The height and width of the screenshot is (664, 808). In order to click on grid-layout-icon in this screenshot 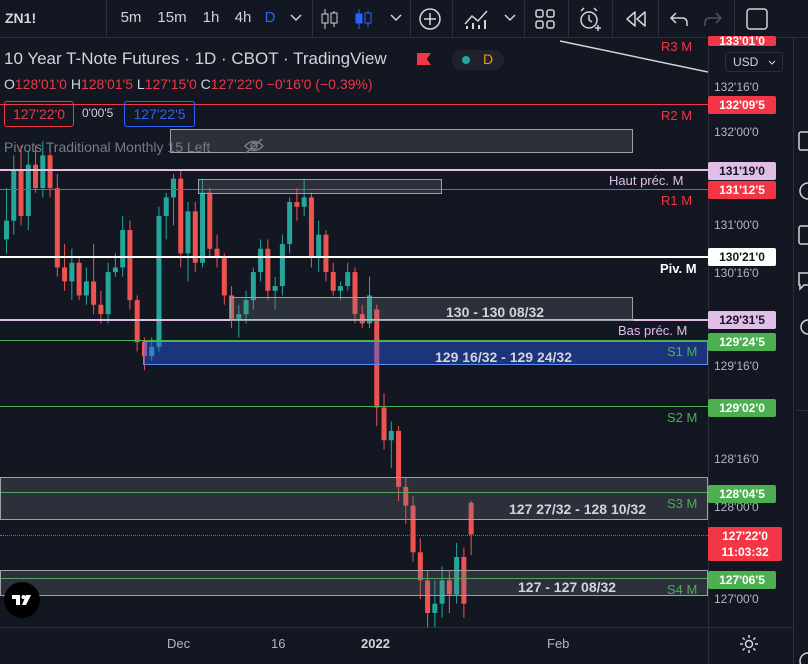, I will do `click(545, 19)`.